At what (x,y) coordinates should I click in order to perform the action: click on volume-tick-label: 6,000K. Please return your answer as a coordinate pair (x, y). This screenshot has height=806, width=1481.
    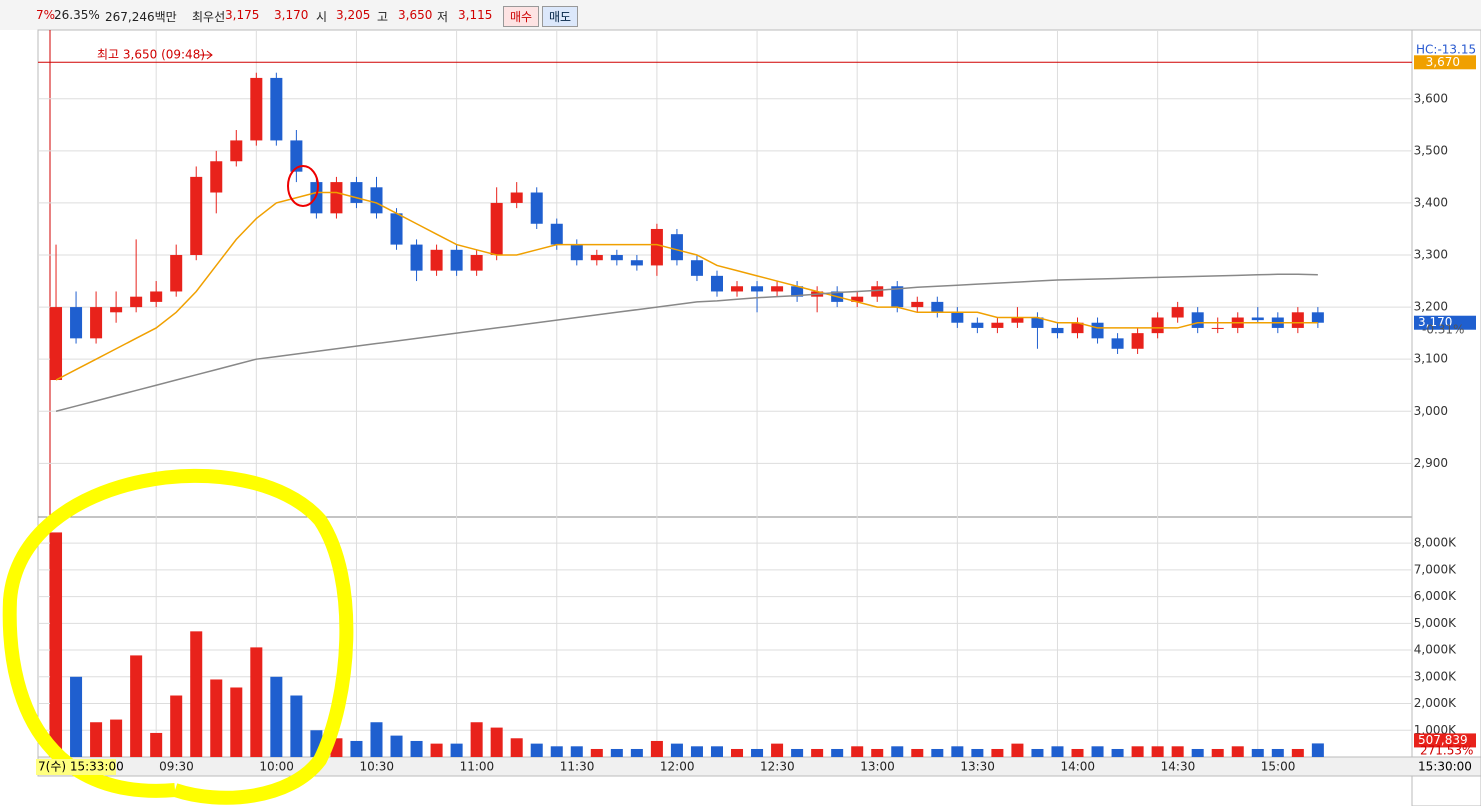
    Looking at the image, I should click on (1435, 596).